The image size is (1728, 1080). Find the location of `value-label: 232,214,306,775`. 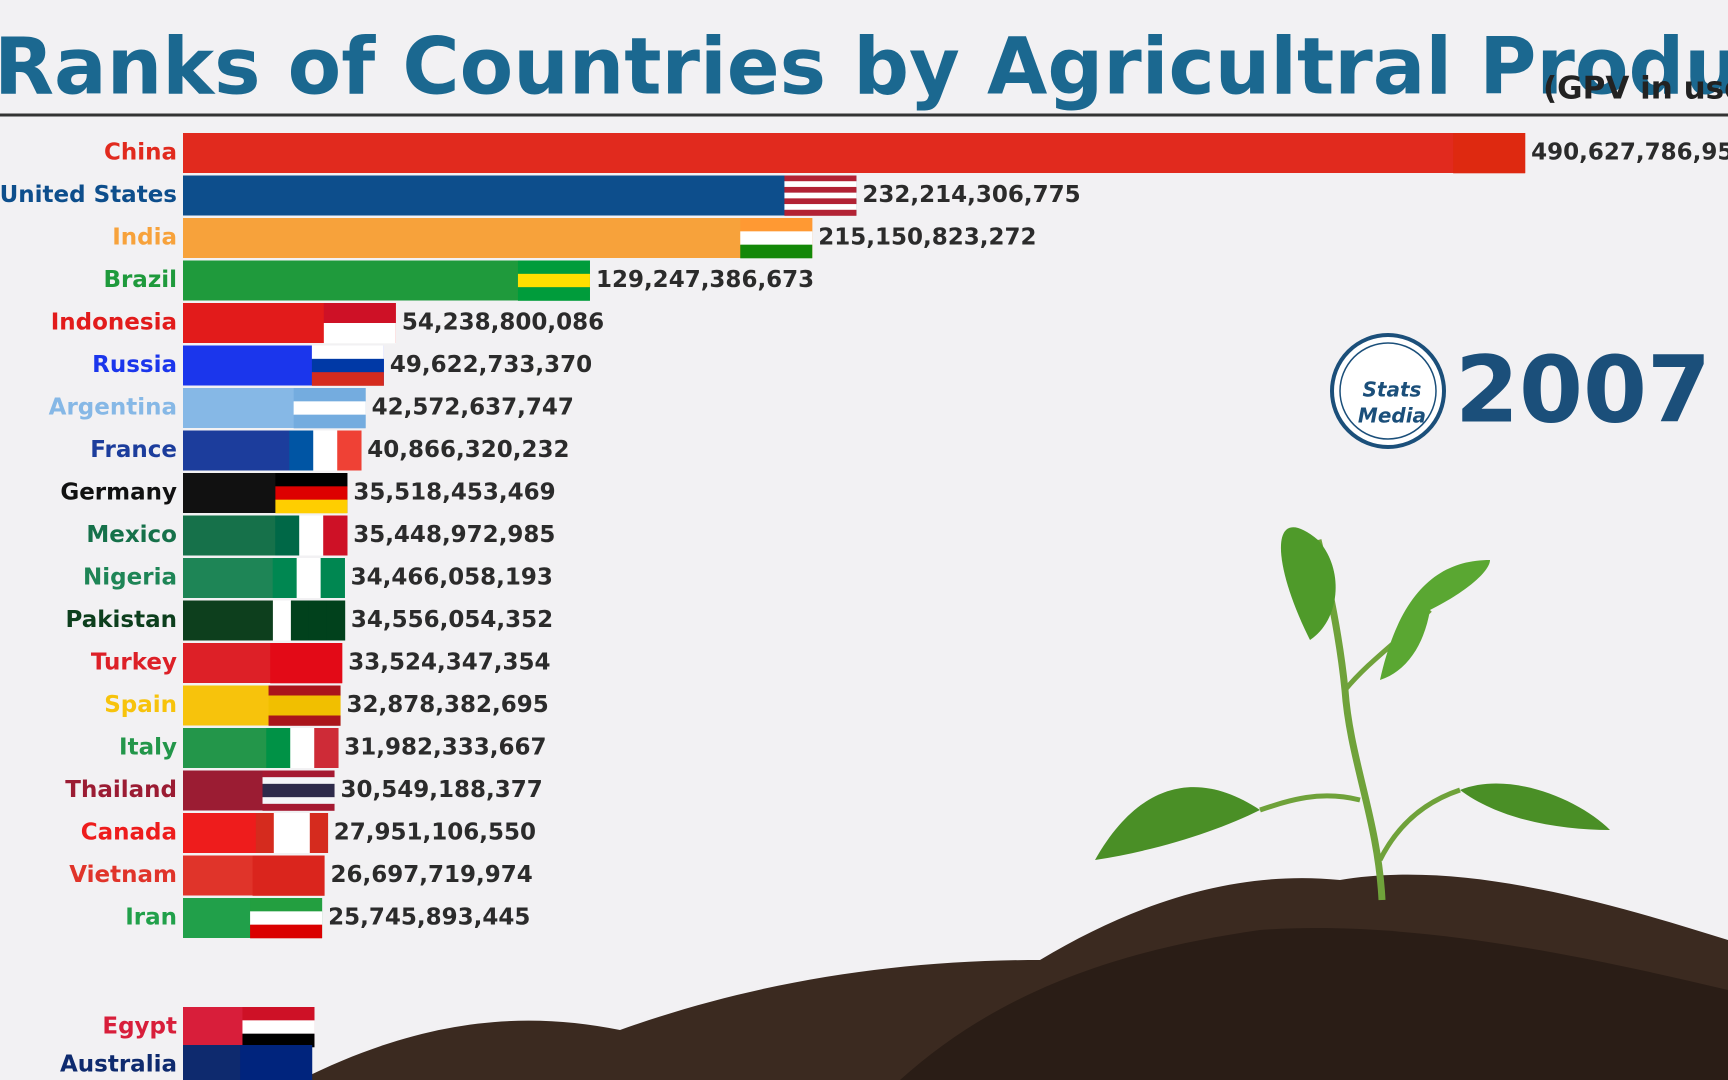

value-label: 232,214,306,775 is located at coordinates (971, 195).